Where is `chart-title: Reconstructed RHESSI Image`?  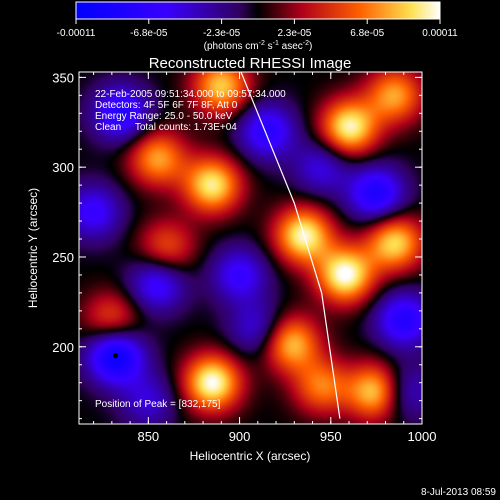
chart-title: Reconstructed RHESSI Image is located at coordinates (250, 63).